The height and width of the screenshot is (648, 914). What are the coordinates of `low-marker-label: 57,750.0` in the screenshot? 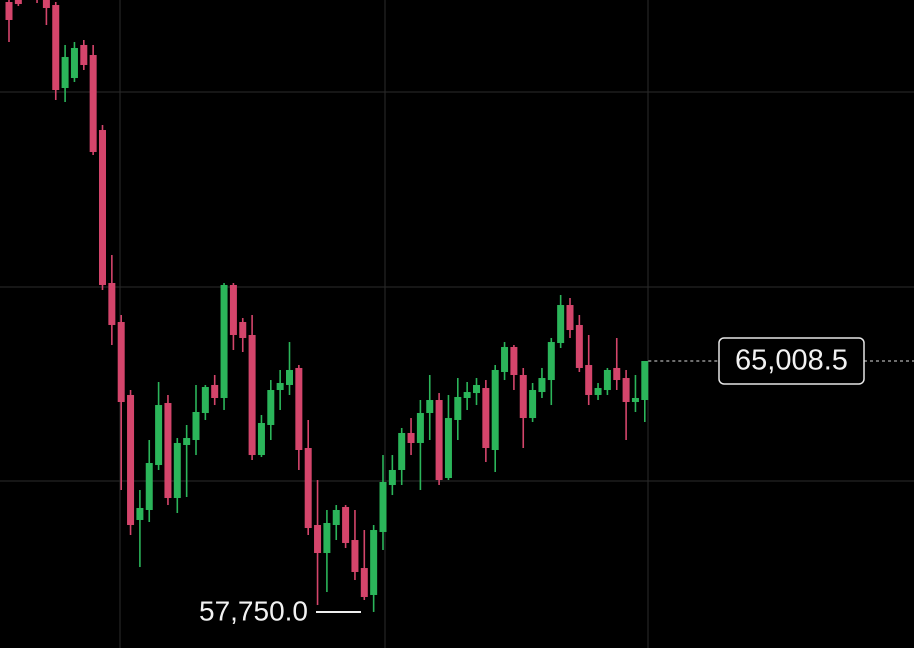 It's located at (253, 610).